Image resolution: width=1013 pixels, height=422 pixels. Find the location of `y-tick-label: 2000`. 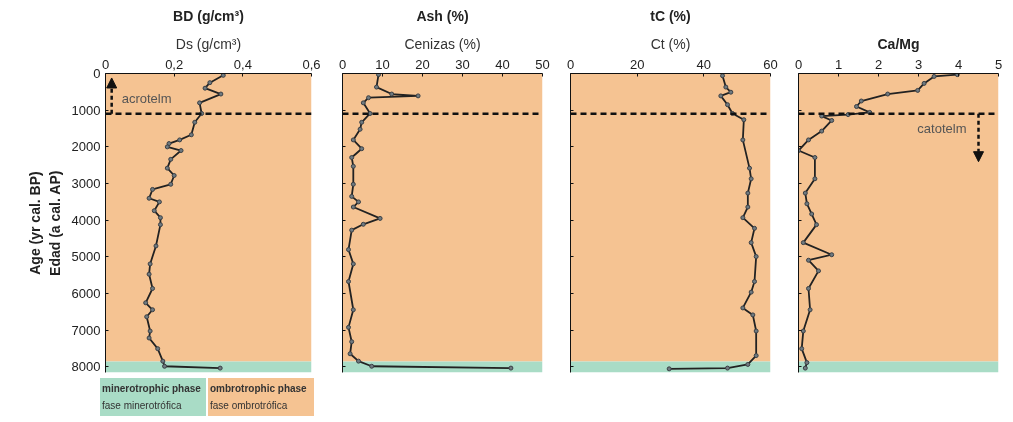

y-tick-label: 2000 is located at coordinates (86, 147).